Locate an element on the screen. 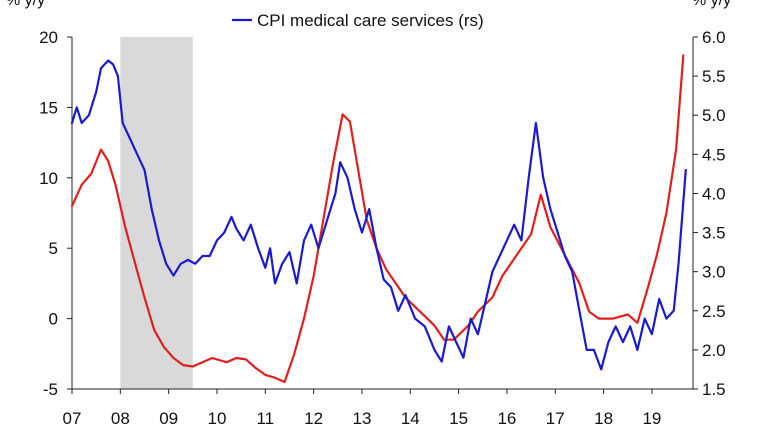 The height and width of the screenshot is (432, 768). left-axis-tick-label: 10 is located at coordinates (48, 178).